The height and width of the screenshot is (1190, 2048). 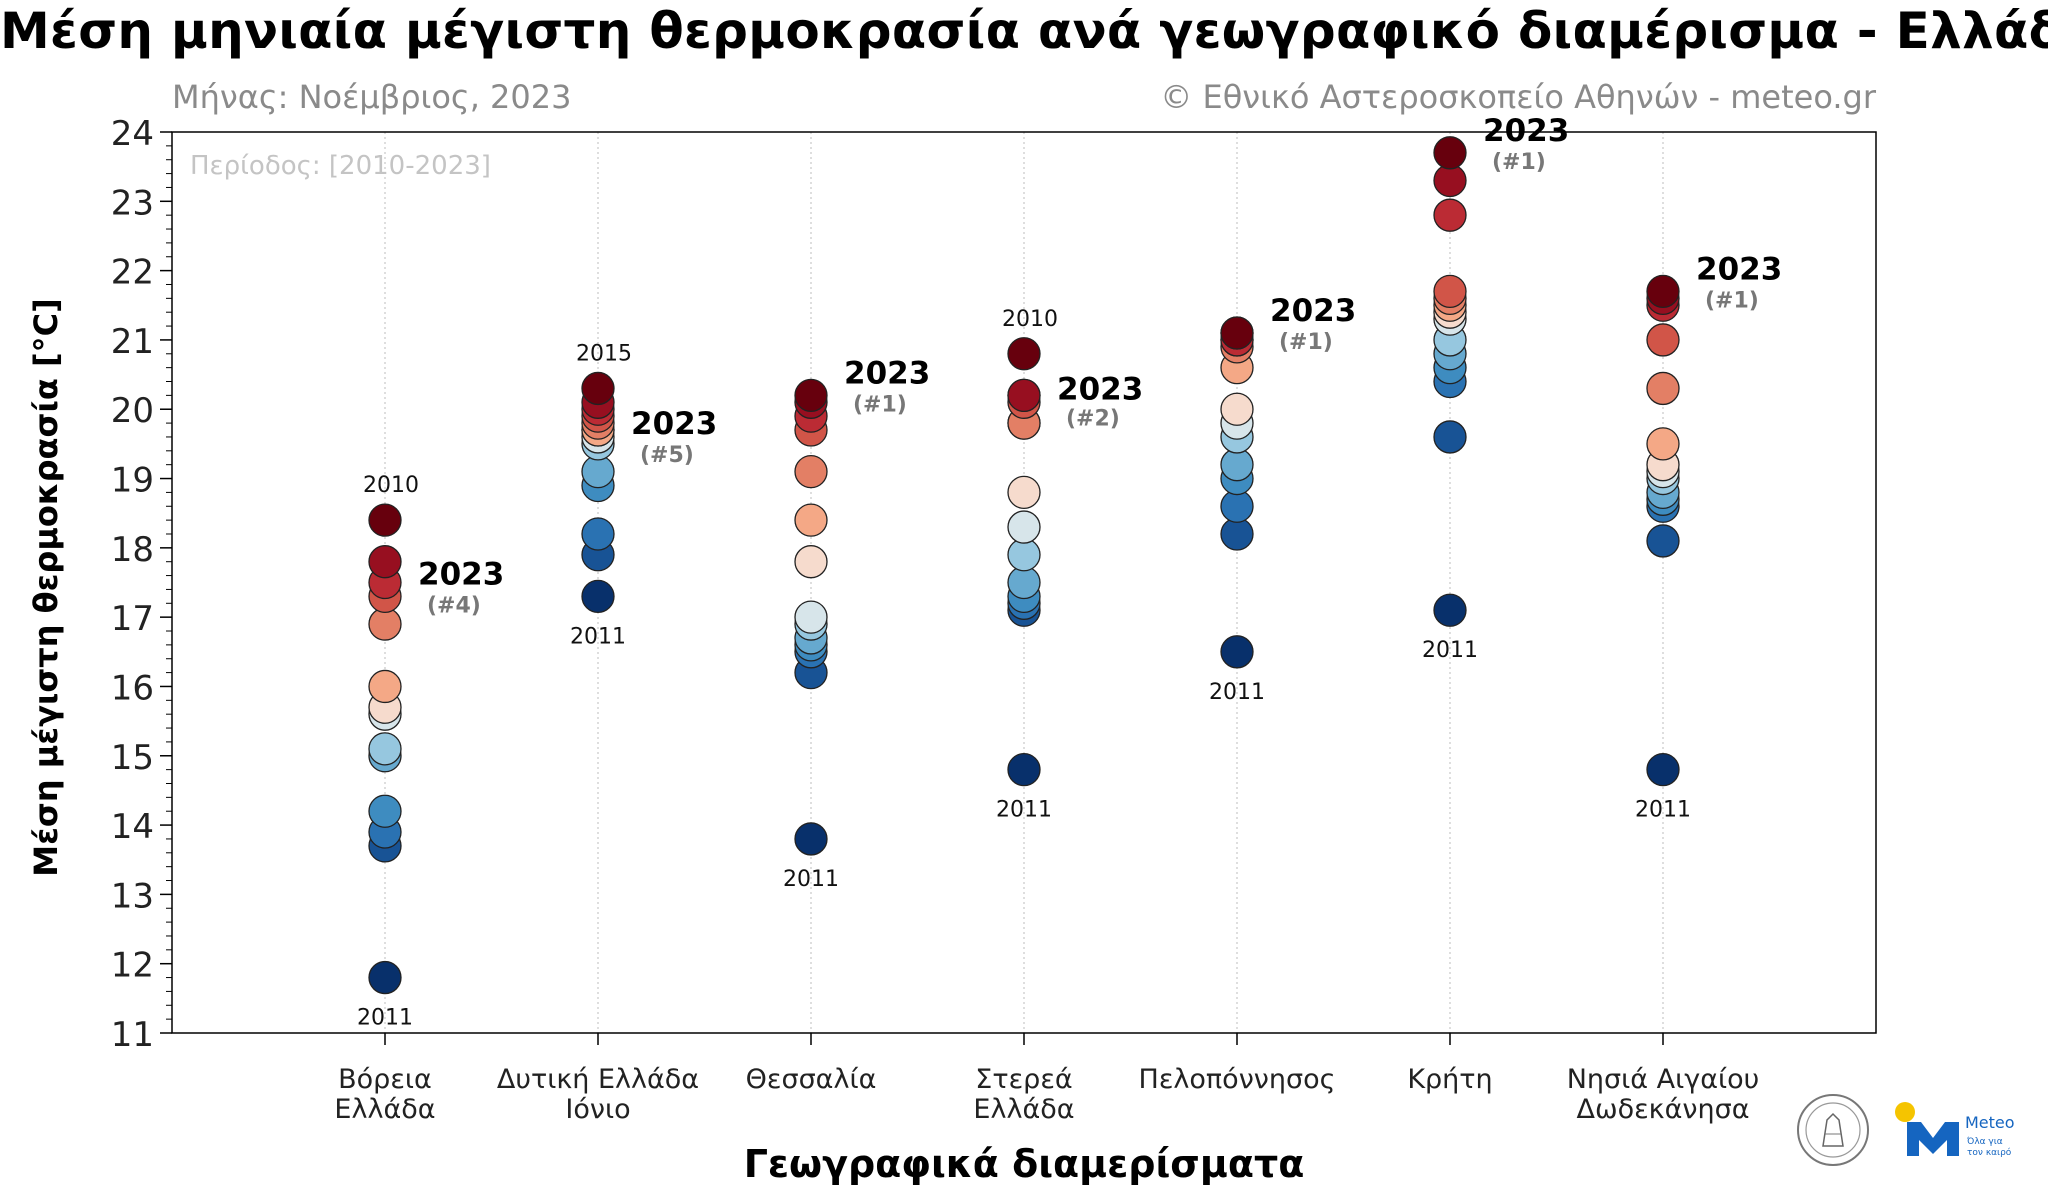 What do you see at coordinates (132, 896) in the screenshot?
I see `y-tick-label: 13` at bounding box center [132, 896].